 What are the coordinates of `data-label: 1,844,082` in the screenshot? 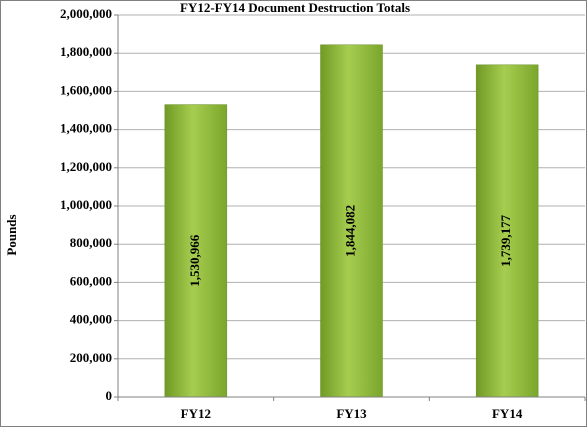 It's located at (349, 231).